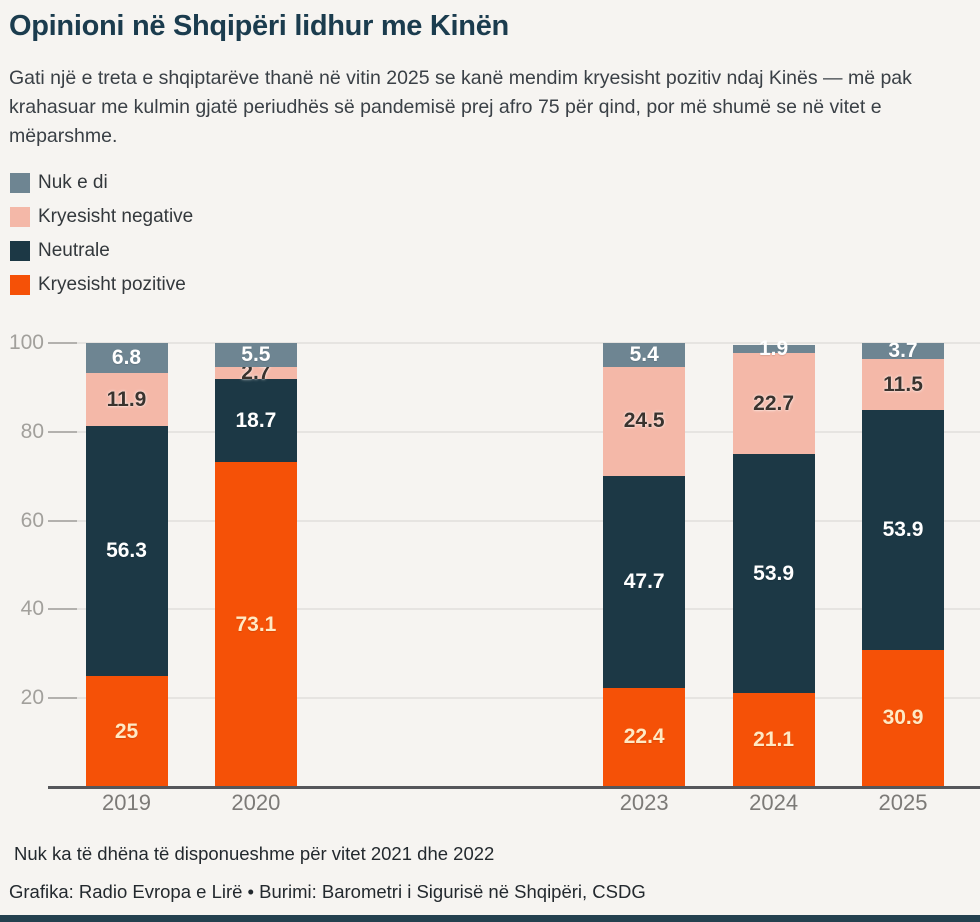 This screenshot has height=922, width=980. Describe the element at coordinates (32, 609) in the screenshot. I see `y-axis-label-40: 40` at that location.